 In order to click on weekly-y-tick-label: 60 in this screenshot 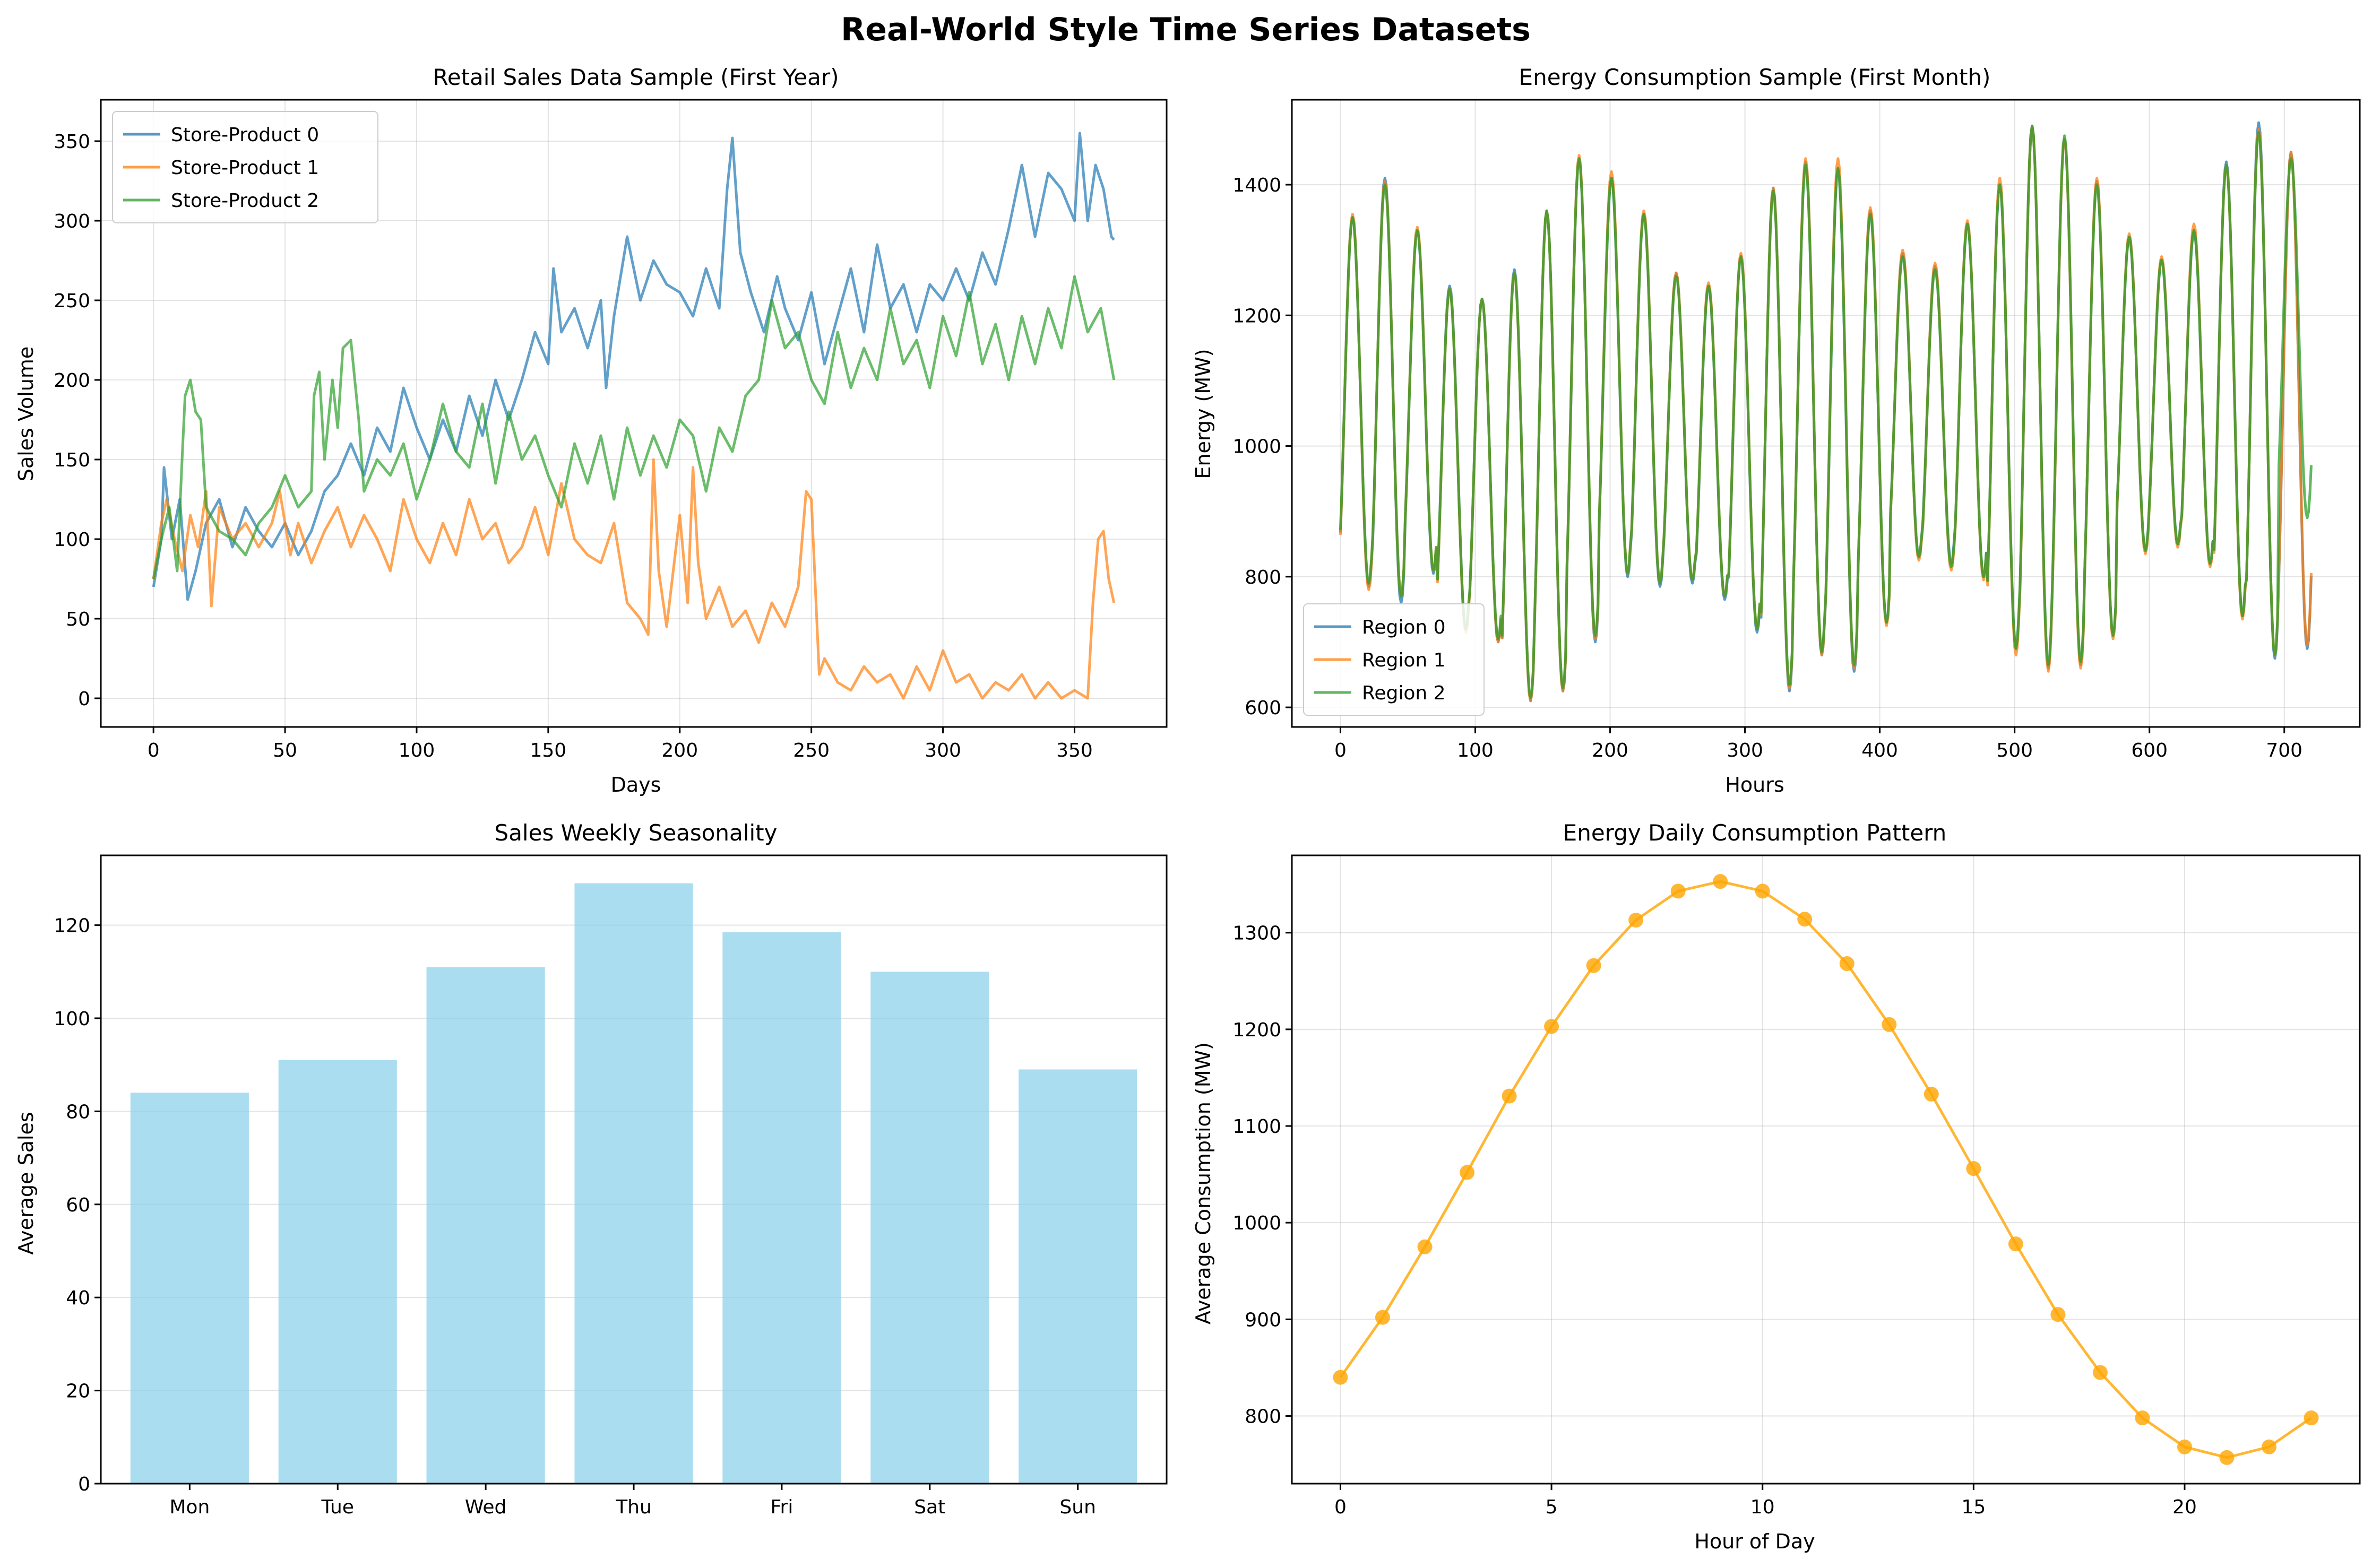, I will do `click(78, 1205)`.